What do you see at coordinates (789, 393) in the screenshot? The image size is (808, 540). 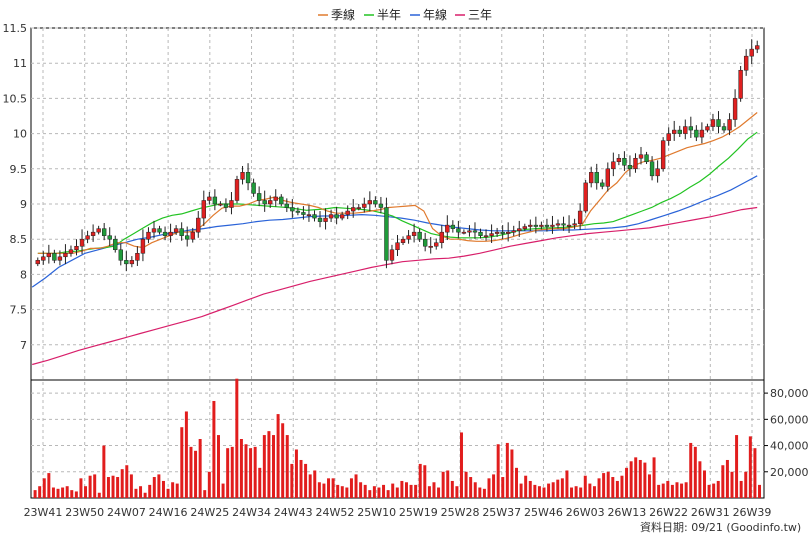 I see `volume-tick-label: 80,000` at bounding box center [789, 393].